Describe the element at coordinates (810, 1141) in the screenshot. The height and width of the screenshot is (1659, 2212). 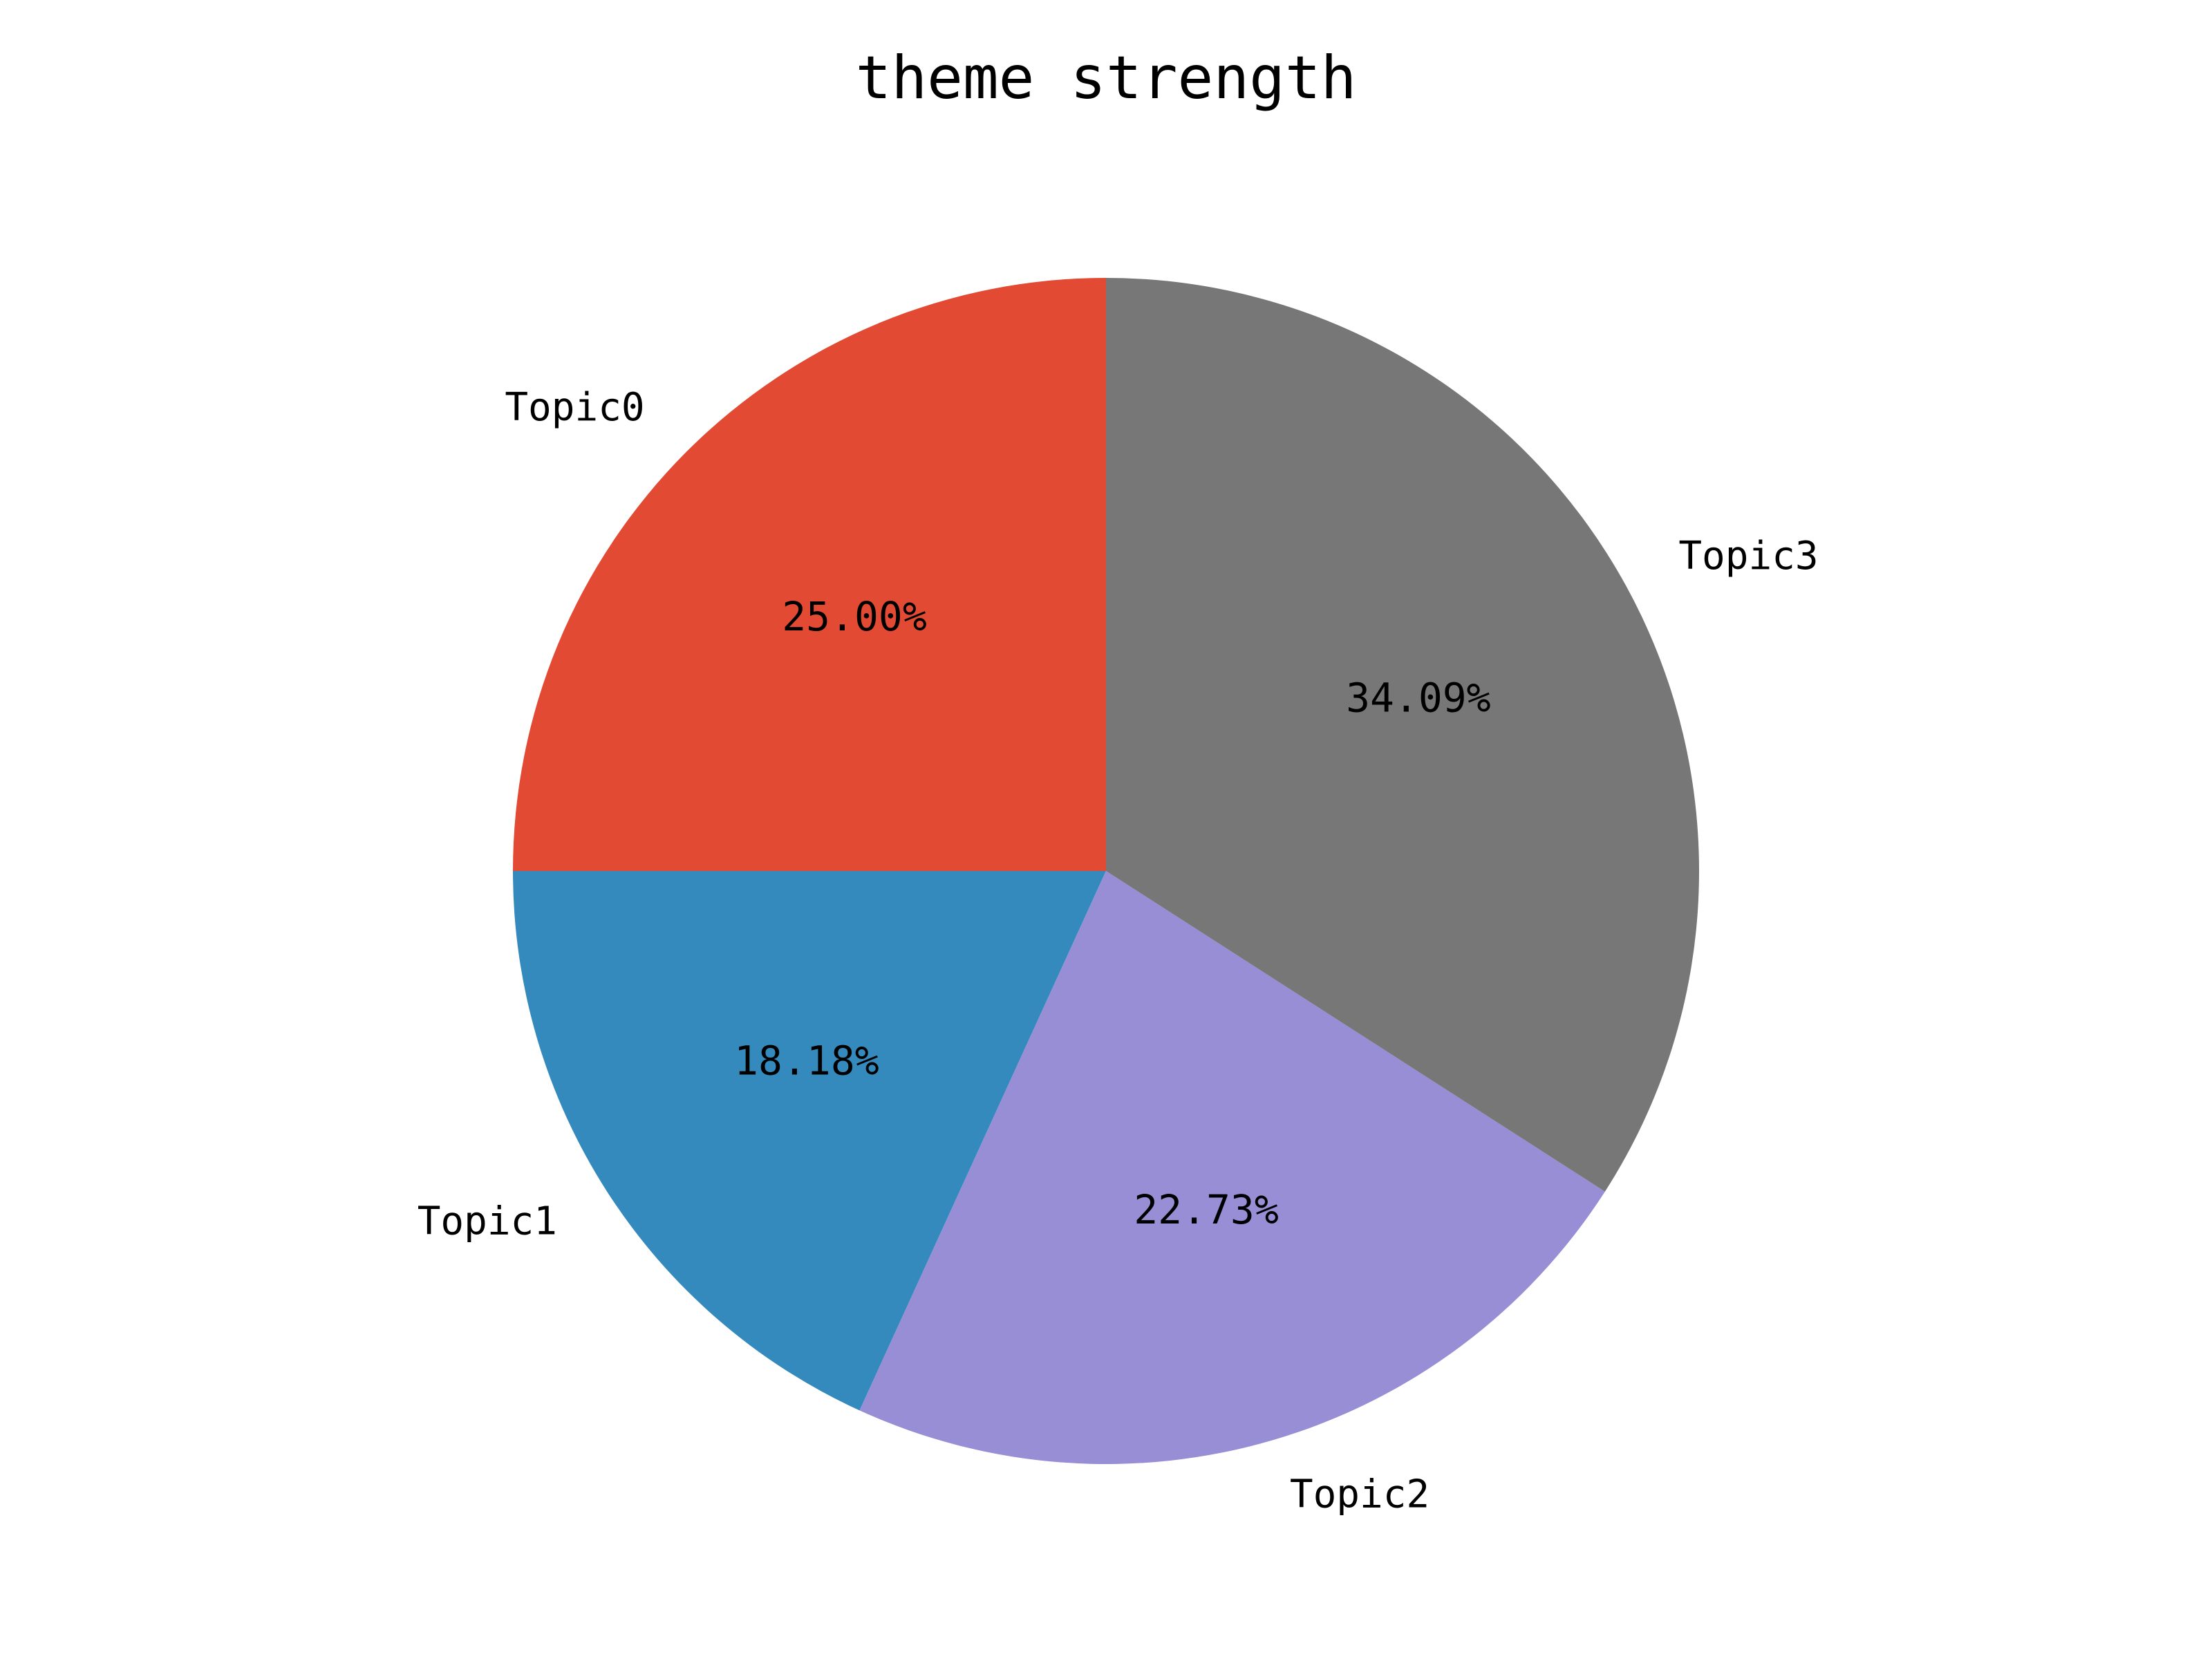
I see `pie-slice-topic1` at that location.